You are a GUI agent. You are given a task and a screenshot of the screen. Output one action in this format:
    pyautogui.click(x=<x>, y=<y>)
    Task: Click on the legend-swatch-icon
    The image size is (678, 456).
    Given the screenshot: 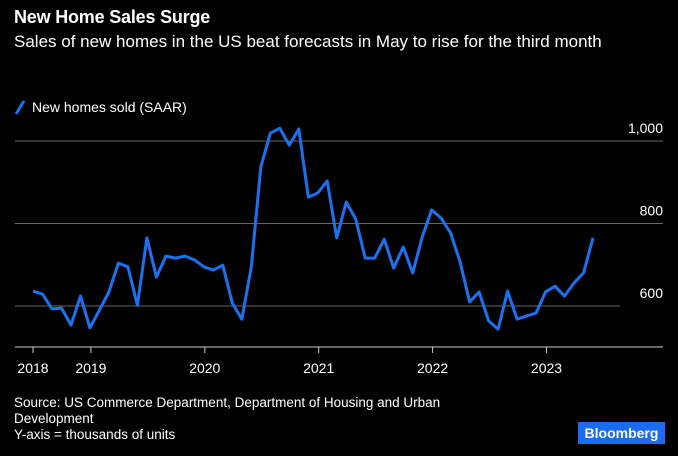 What is the action you would take?
    pyautogui.click(x=20, y=107)
    